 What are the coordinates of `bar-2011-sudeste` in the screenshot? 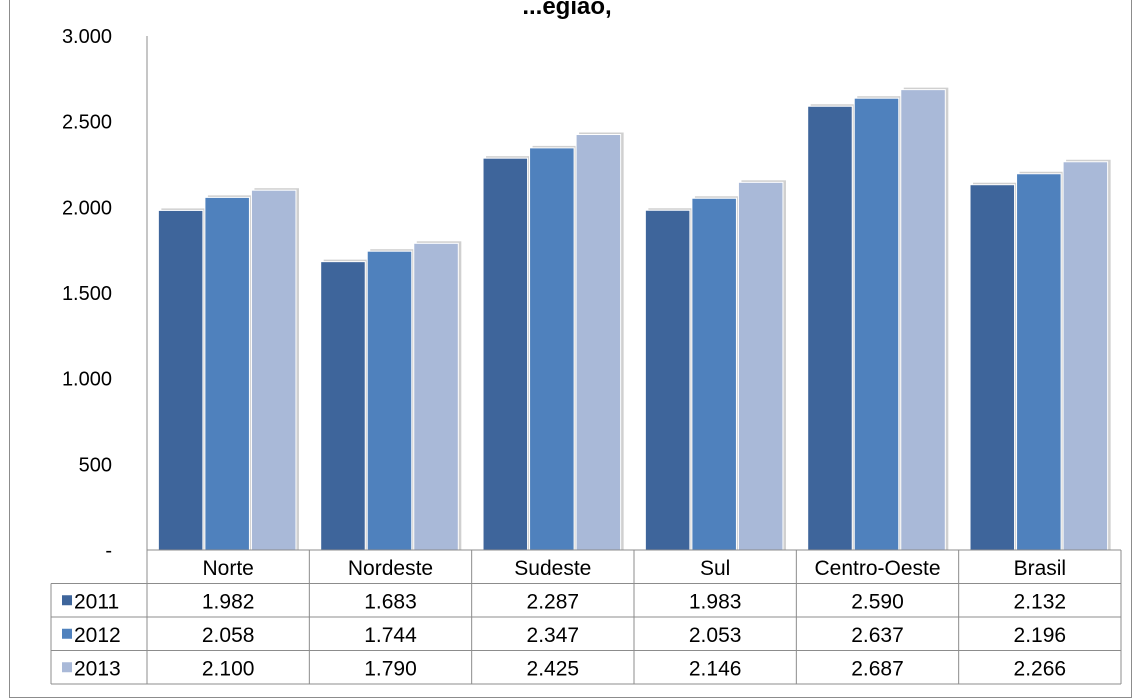 It's located at (505, 354).